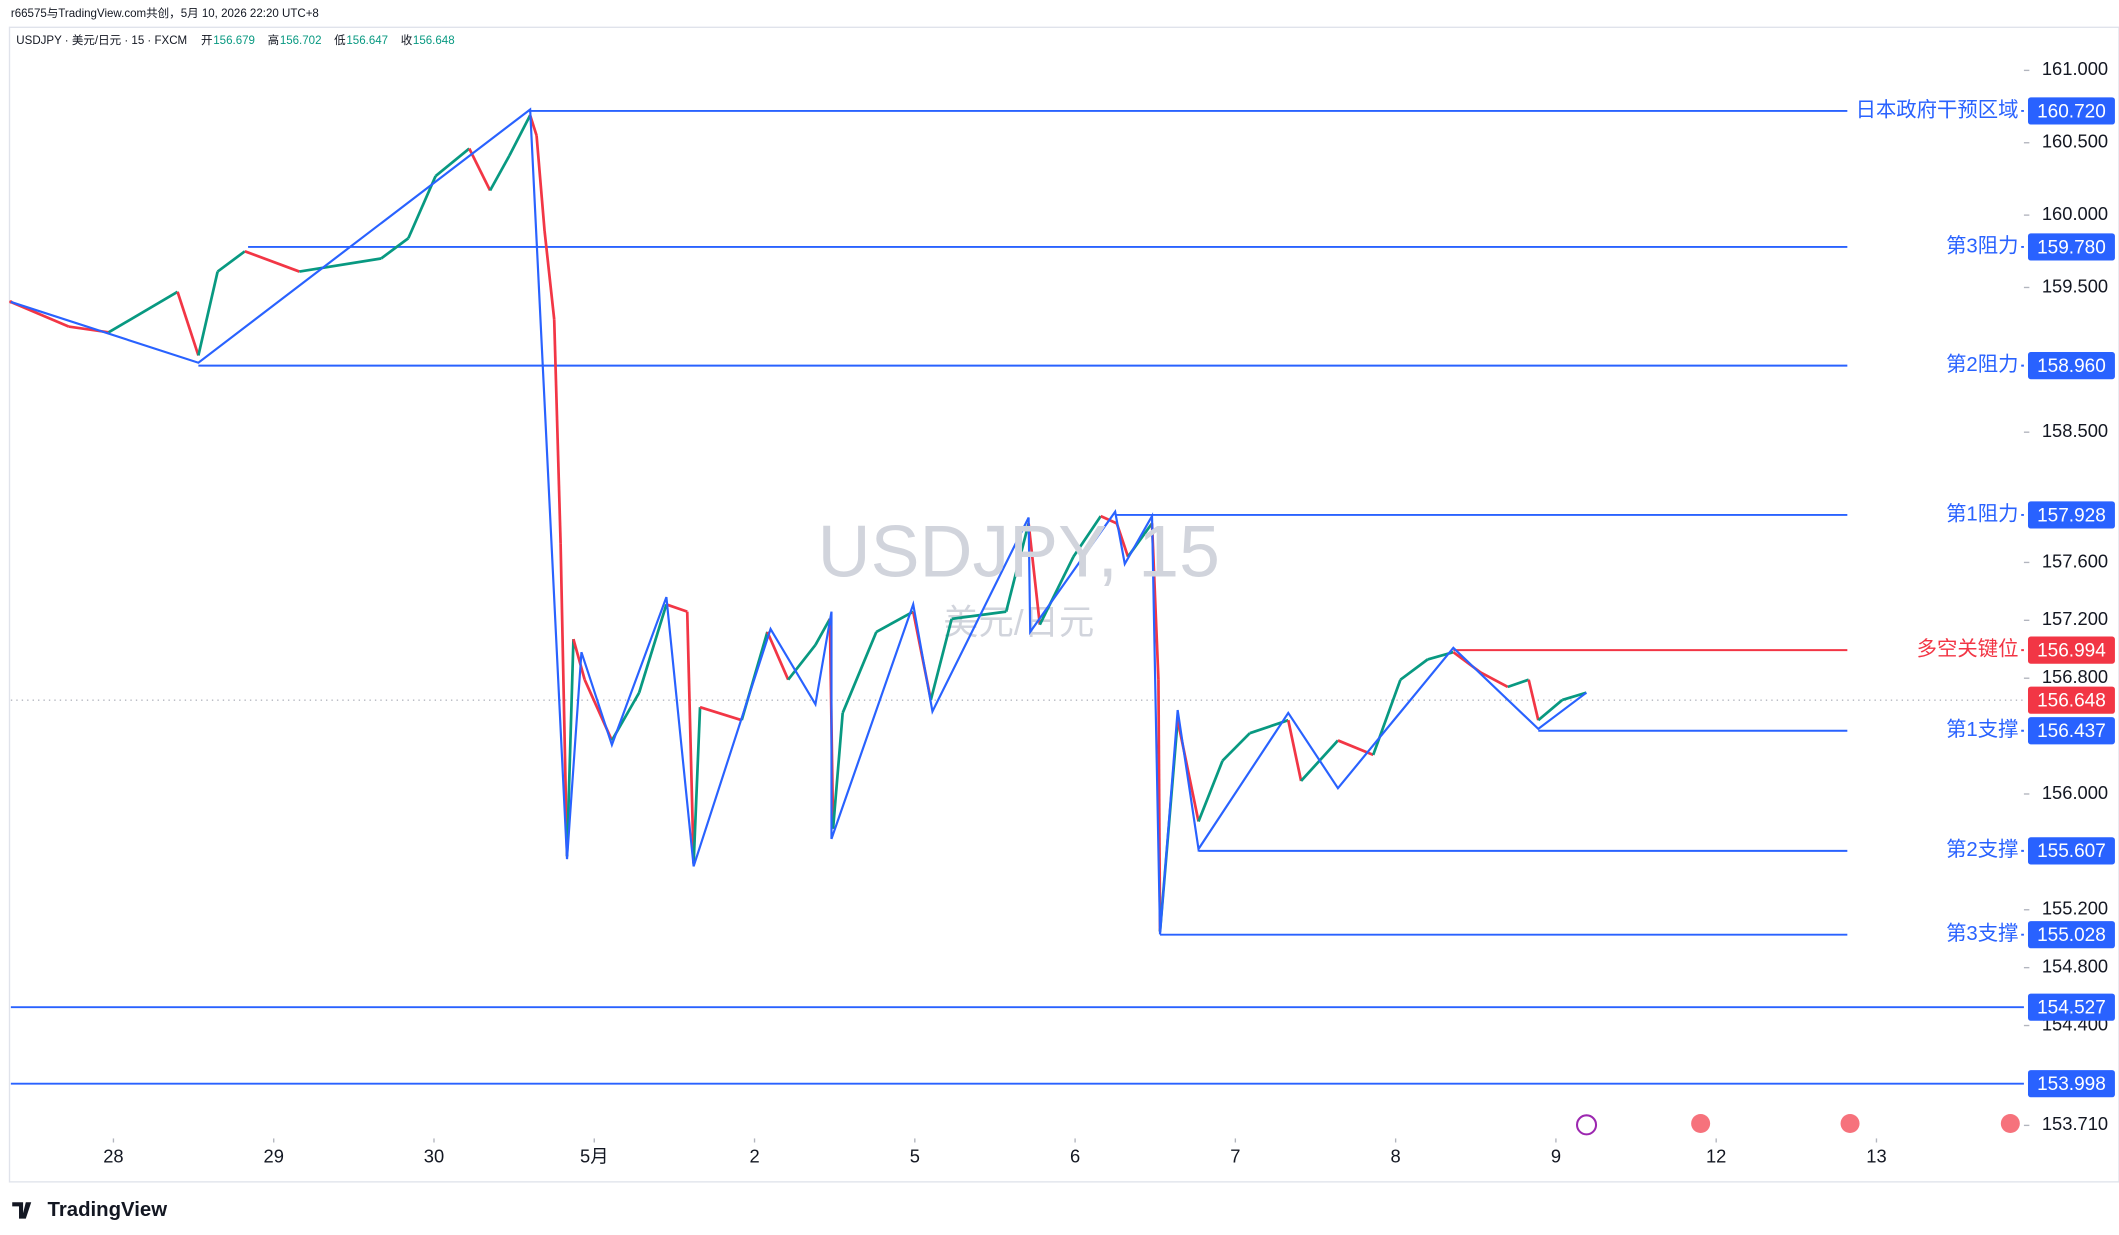  Describe the element at coordinates (2075, 285) in the screenshot. I see `y-tick-label: 159.500` at that location.